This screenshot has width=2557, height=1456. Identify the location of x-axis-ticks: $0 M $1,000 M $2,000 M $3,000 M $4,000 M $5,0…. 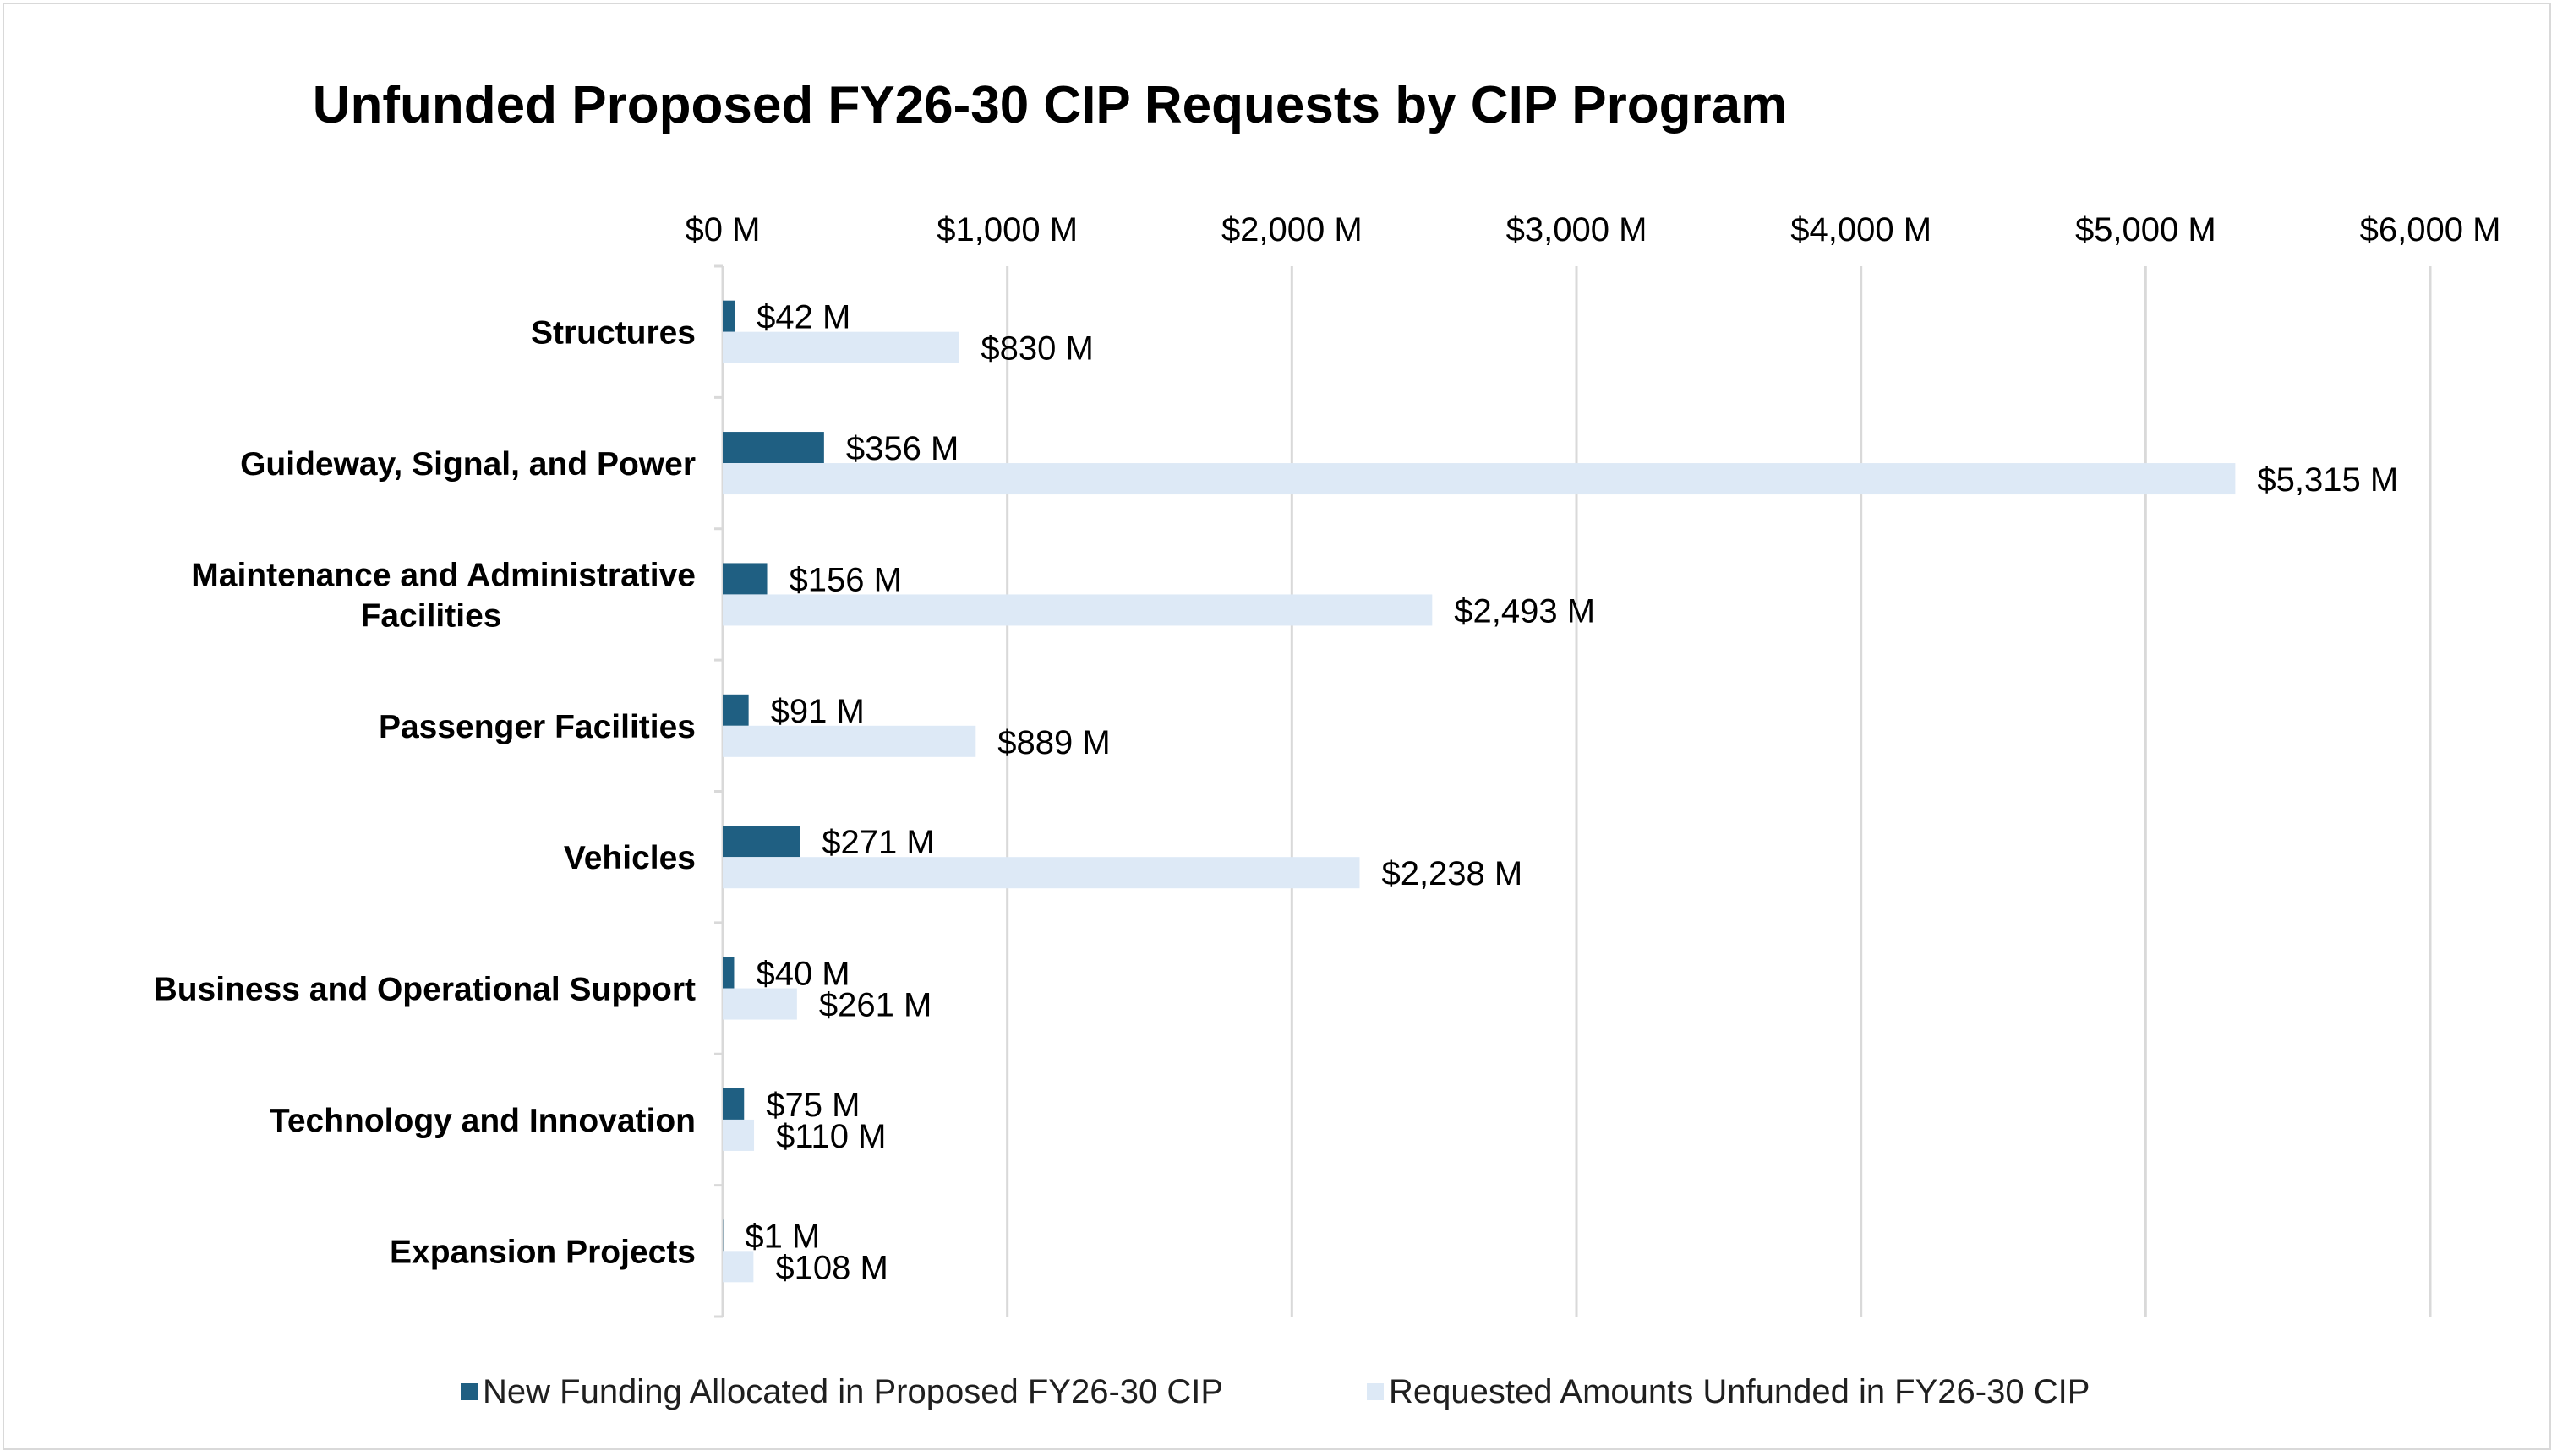
(1594, 229).